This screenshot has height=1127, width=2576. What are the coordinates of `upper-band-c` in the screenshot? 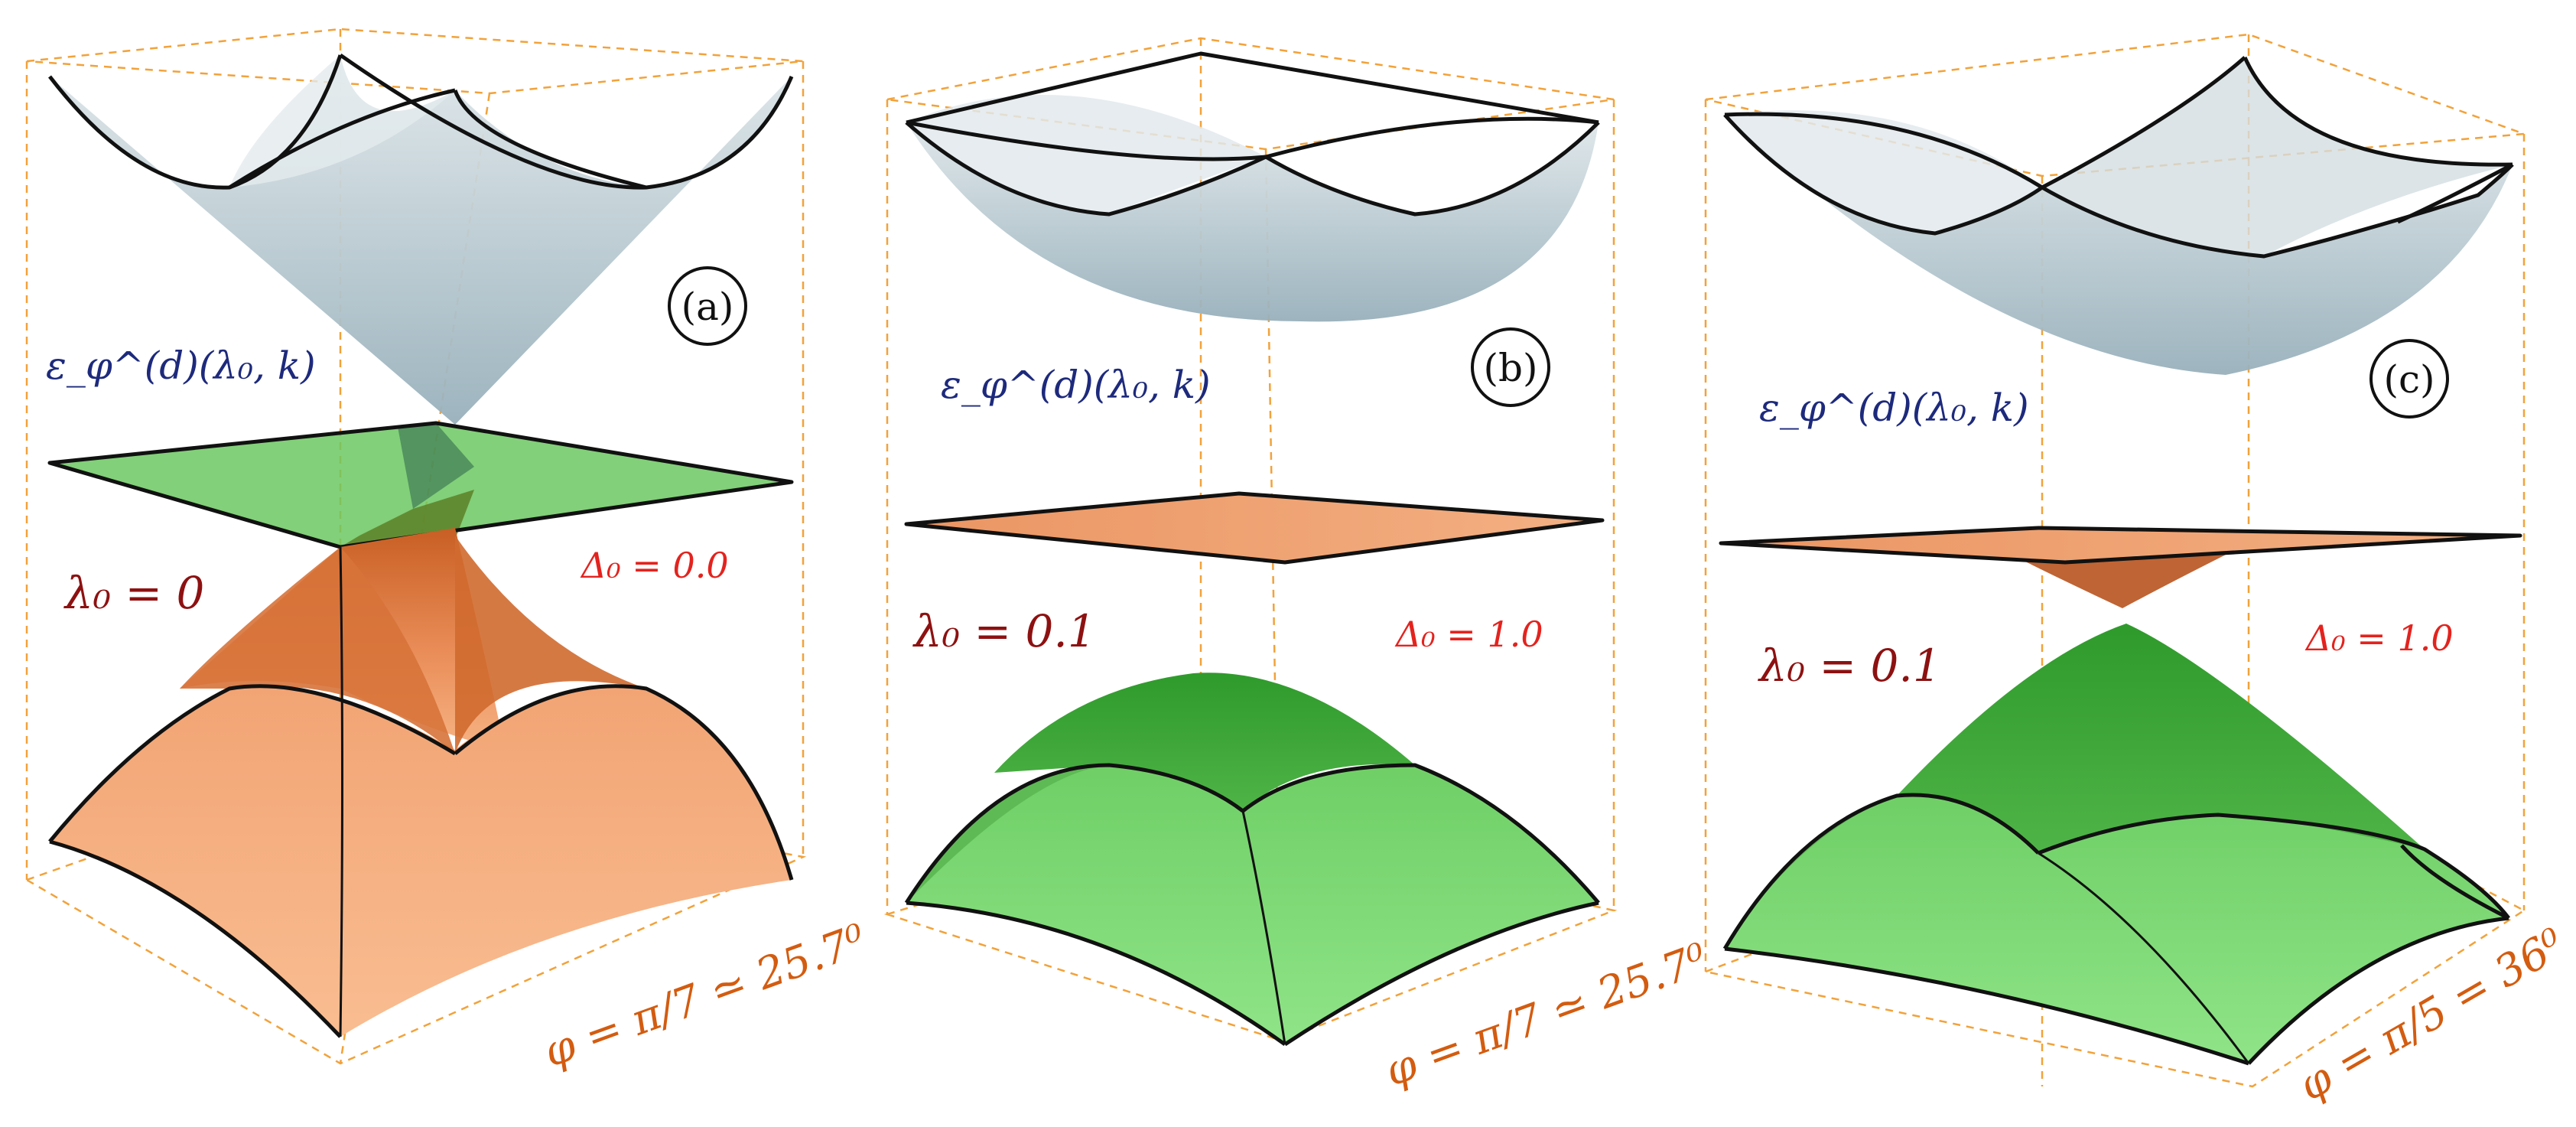 It's located at (2118, 215).